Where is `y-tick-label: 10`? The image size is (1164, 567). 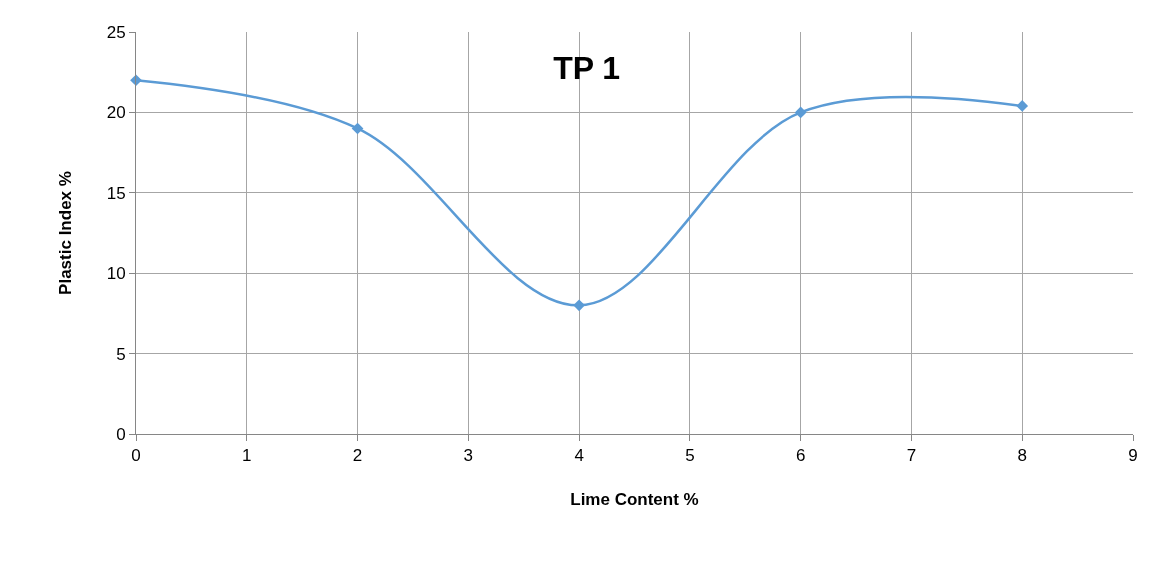 y-tick-label: 10 is located at coordinates (116, 274).